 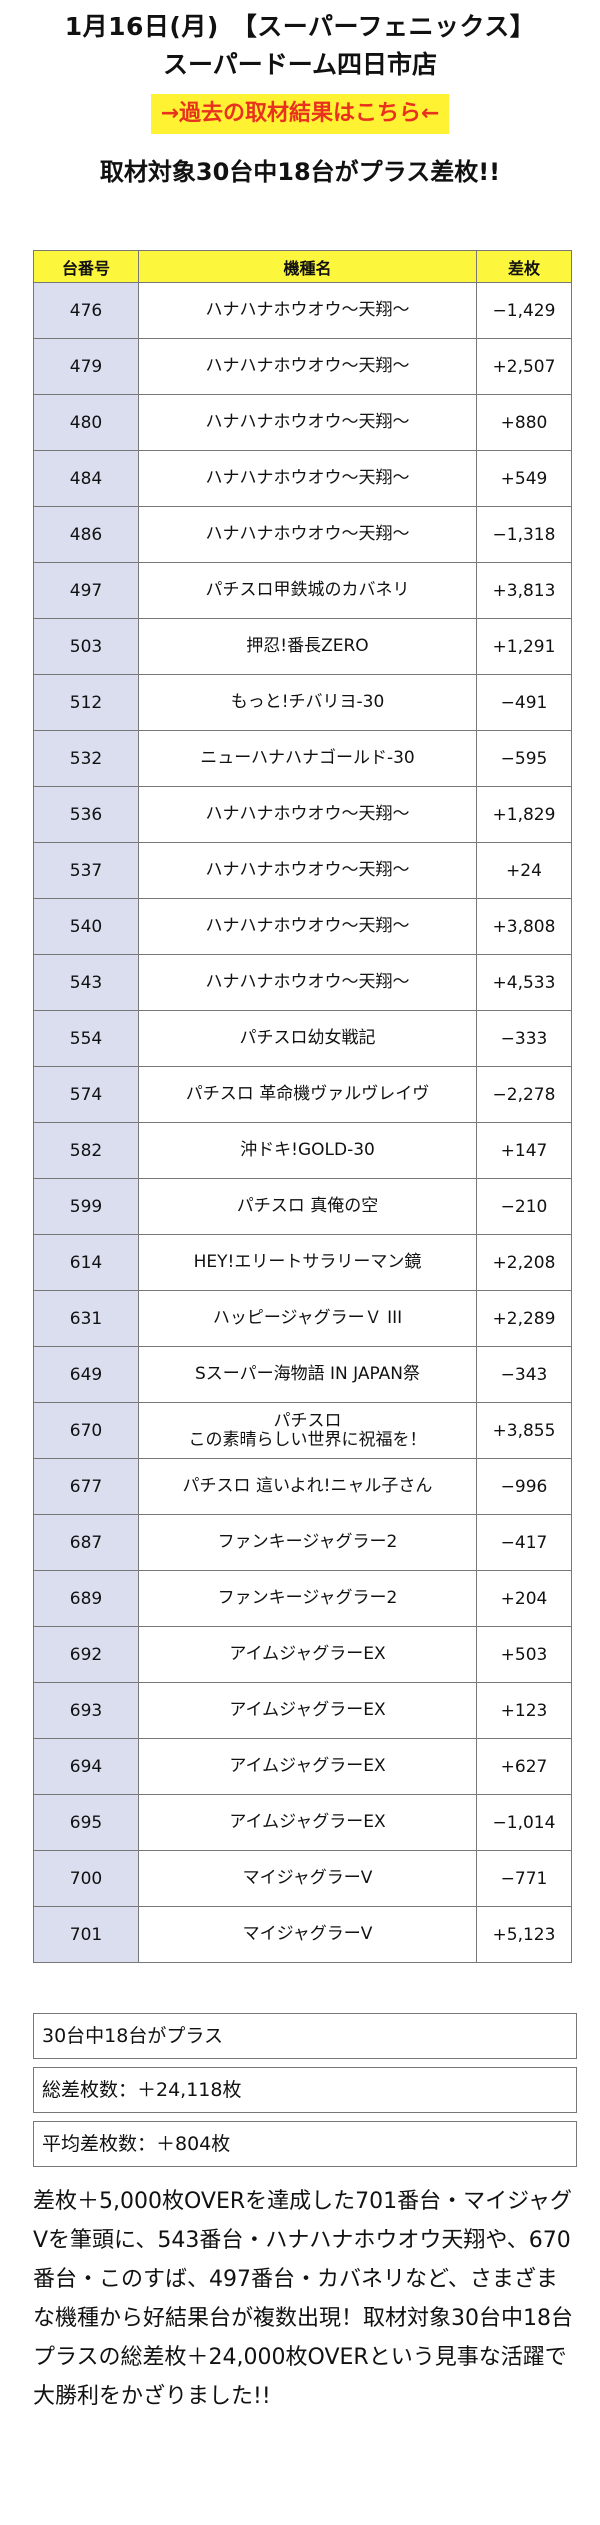 I want to click on difference-cell: +4,533, so click(x=524, y=982).